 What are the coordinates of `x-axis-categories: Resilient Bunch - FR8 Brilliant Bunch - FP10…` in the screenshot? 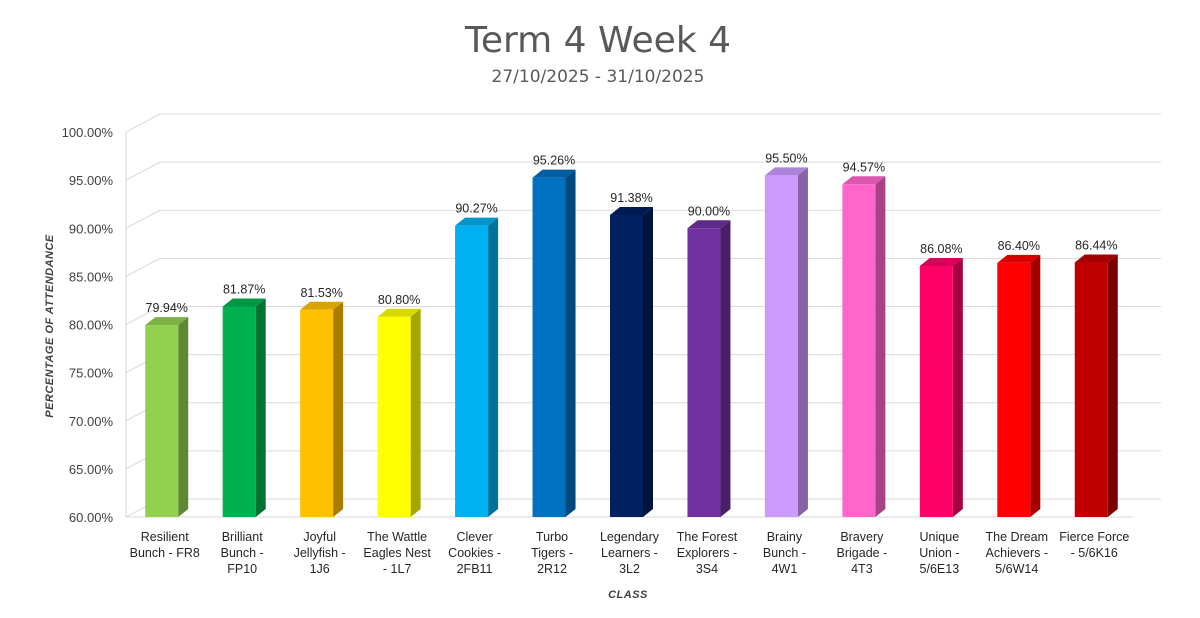 It's located at (630, 553).